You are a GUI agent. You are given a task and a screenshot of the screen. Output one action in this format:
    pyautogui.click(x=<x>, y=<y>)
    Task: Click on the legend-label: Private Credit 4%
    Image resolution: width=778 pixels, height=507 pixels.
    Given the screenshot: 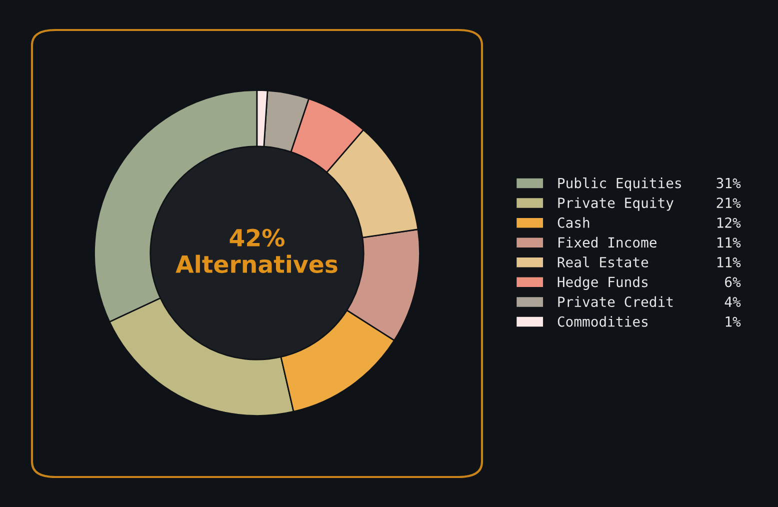 What is the action you would take?
    pyautogui.click(x=649, y=302)
    